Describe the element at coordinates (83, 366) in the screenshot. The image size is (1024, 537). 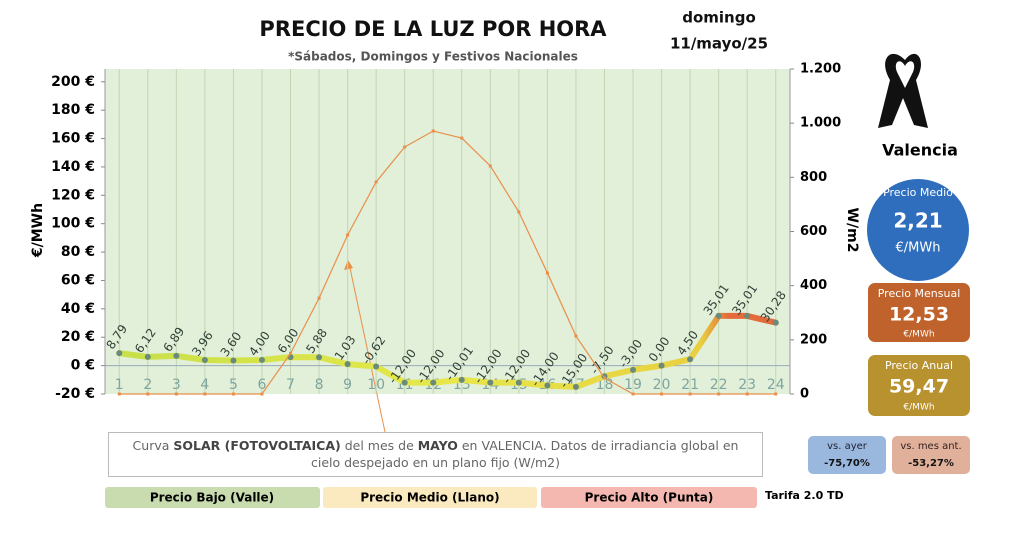
I see `y-tick-label: 0 €` at that location.